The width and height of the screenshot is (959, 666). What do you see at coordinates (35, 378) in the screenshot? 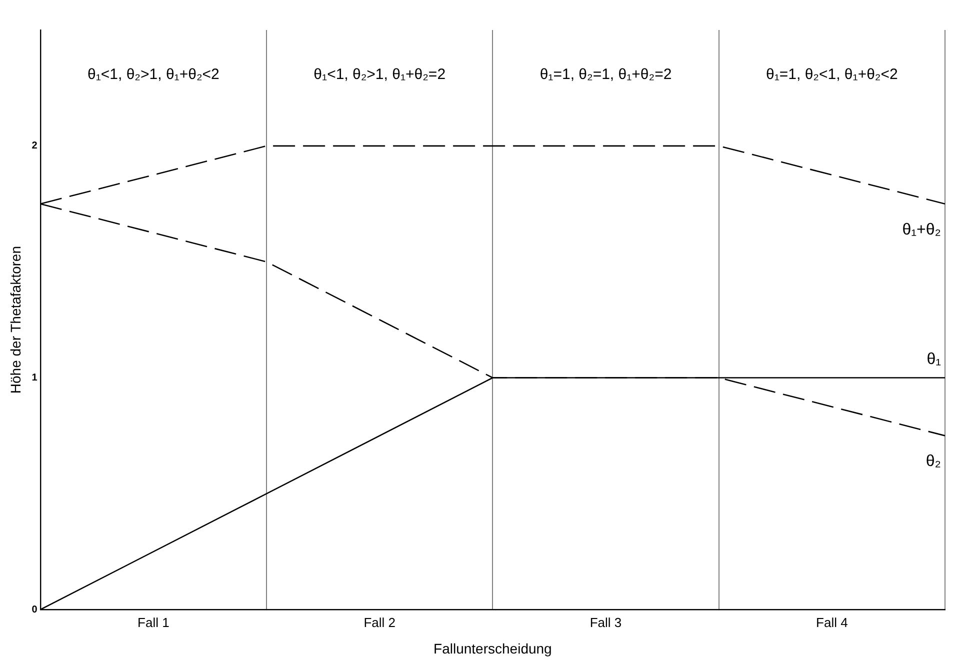
I see `y-tick-label: 1` at bounding box center [35, 378].